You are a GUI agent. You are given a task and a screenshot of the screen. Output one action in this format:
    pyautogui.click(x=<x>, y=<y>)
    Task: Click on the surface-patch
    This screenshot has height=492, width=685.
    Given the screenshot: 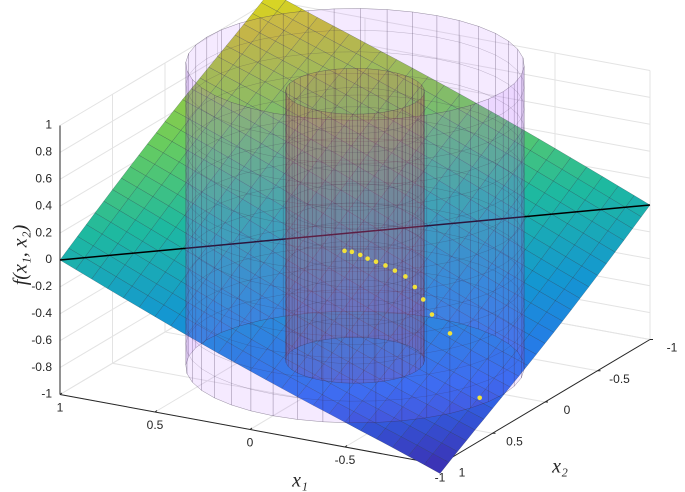 What is the action you would take?
    pyautogui.click(x=436, y=463)
    